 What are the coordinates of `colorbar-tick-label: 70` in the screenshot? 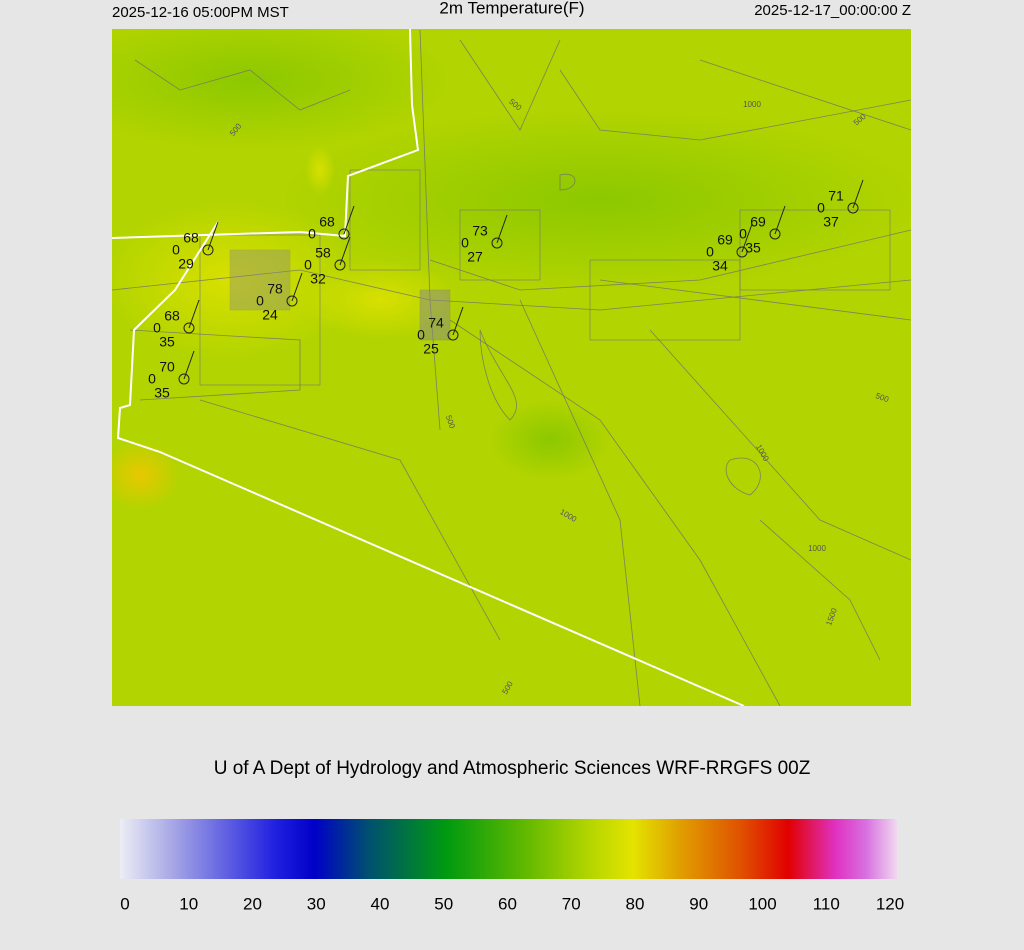 It's located at (571, 903).